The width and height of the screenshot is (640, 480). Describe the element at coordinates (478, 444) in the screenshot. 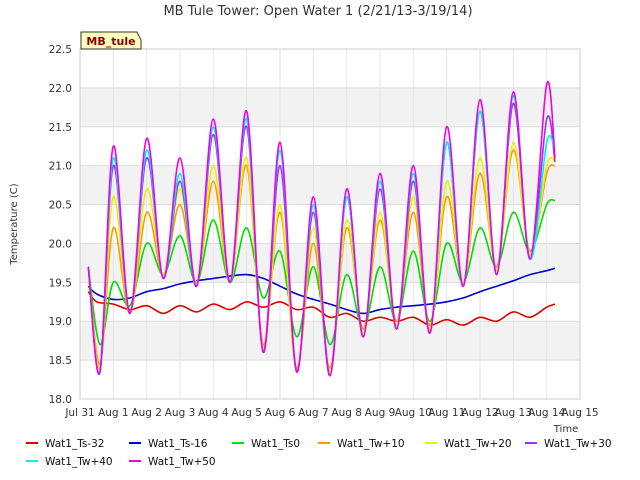

I see `legend-label: Wat1_Tw+20` at that location.